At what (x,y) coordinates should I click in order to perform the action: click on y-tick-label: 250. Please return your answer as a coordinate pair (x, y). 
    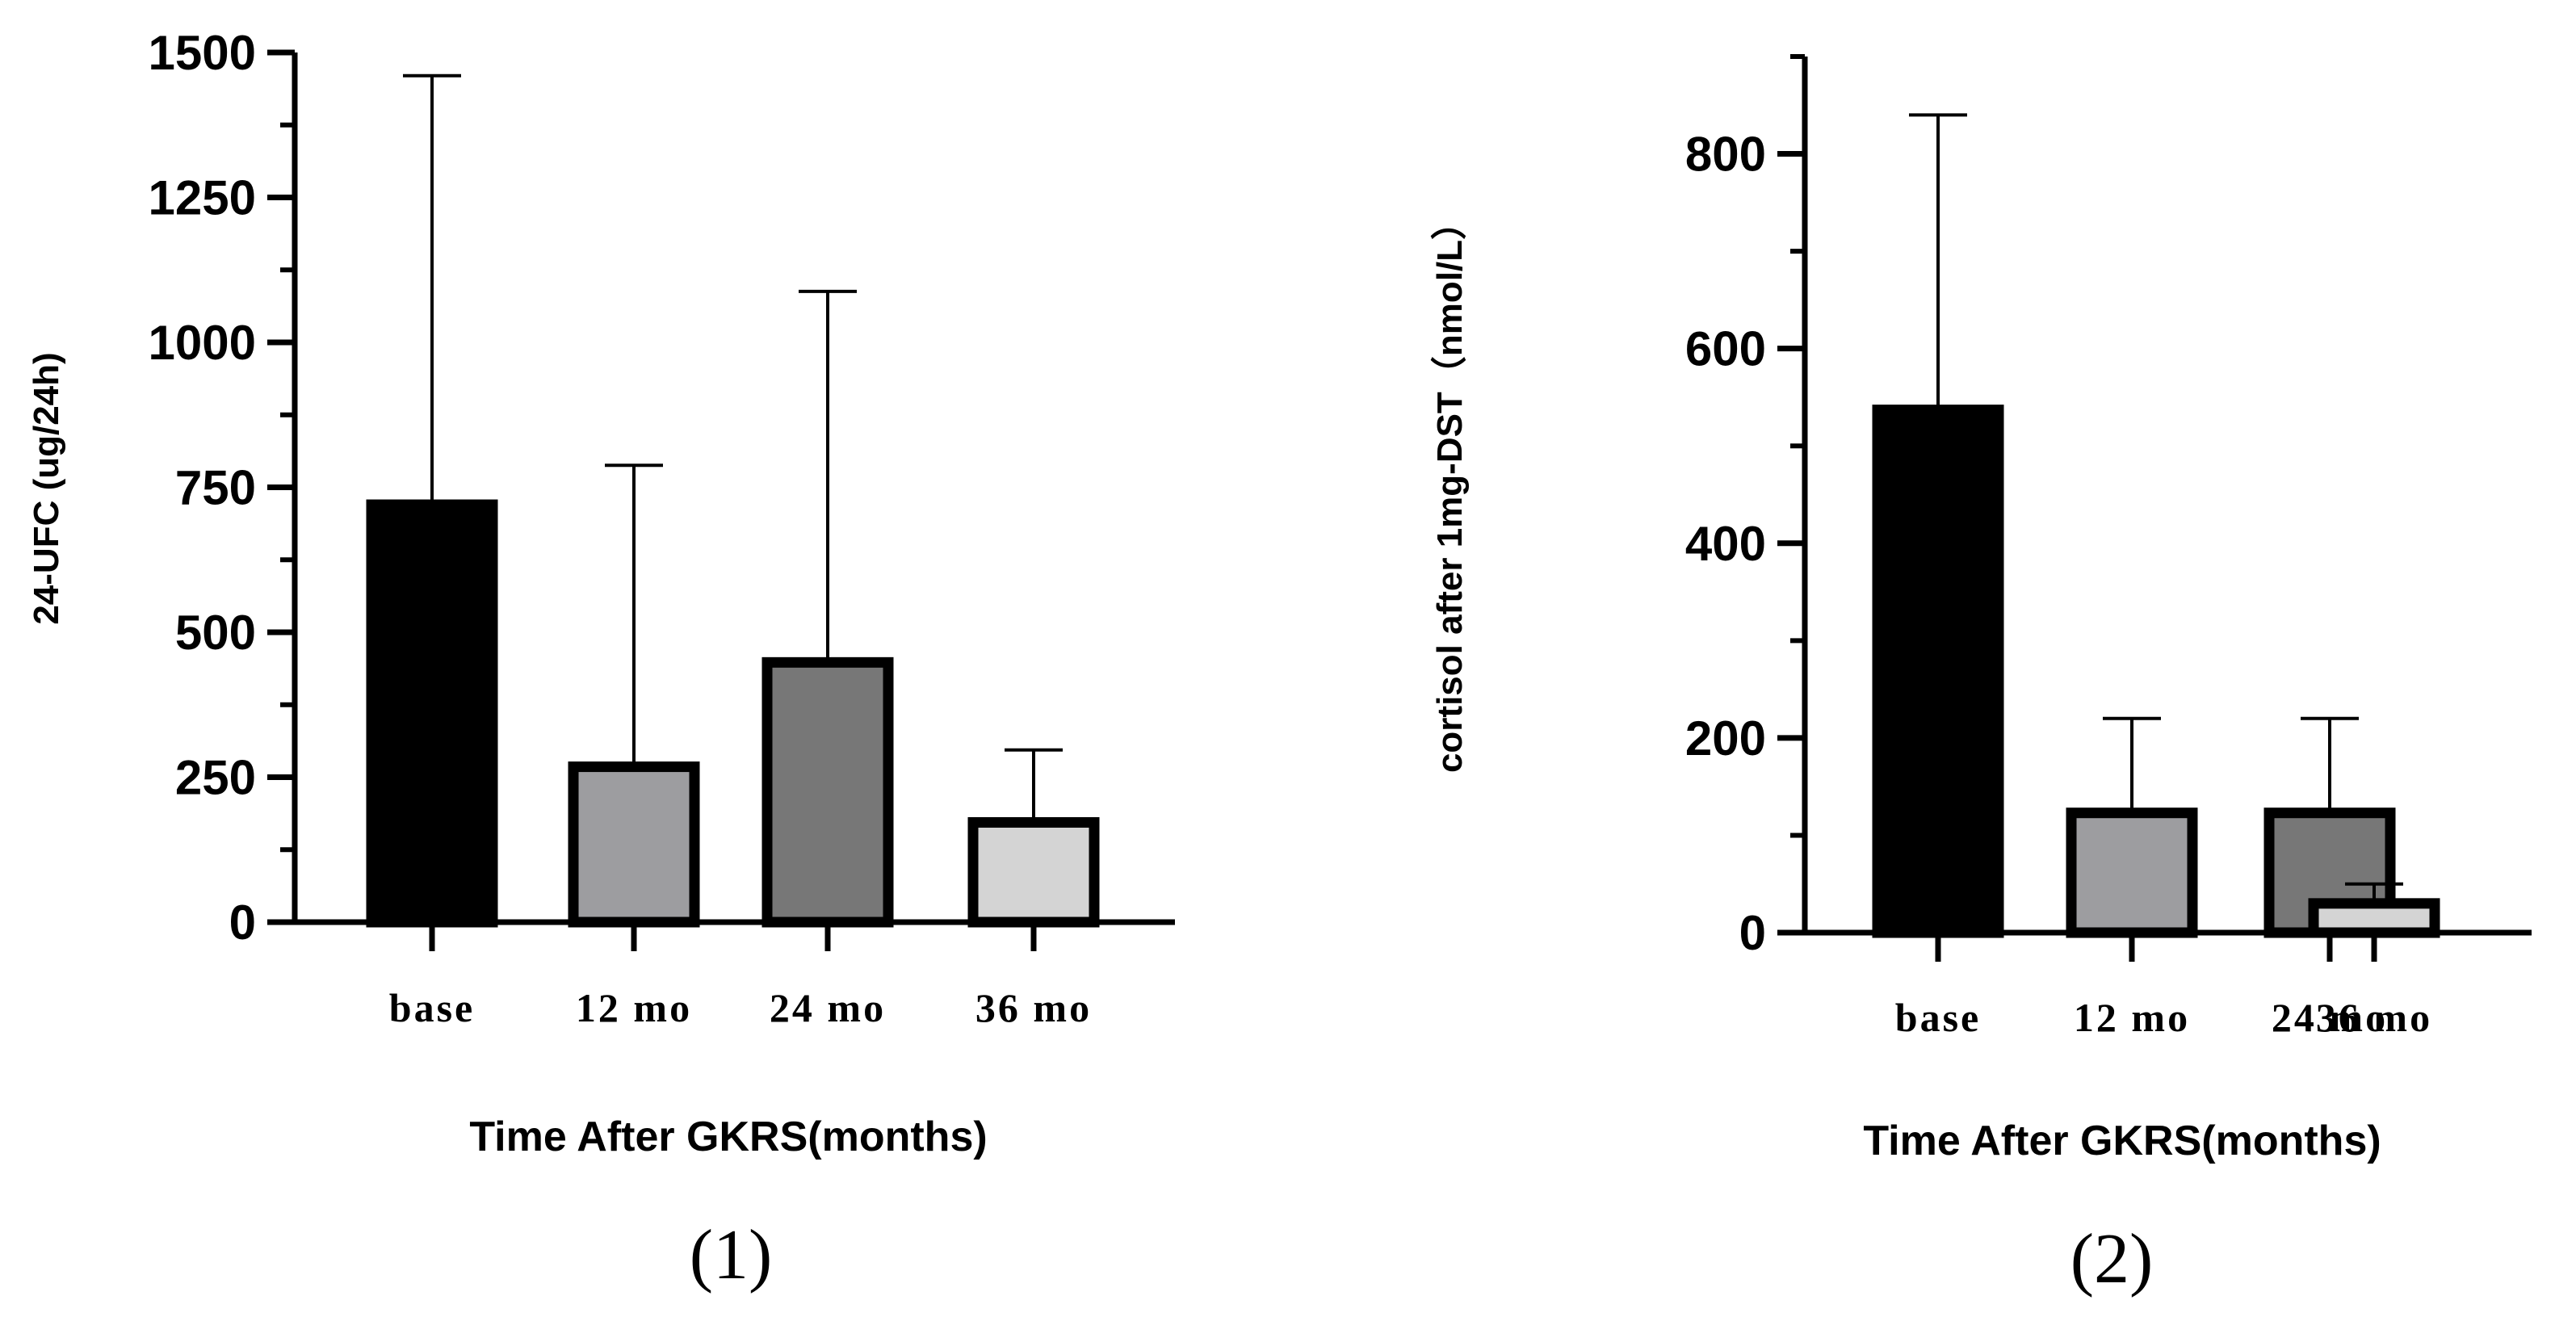
    Looking at the image, I should click on (215, 778).